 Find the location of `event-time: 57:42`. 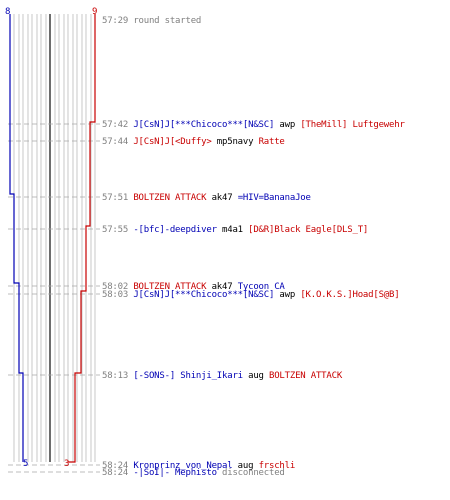

event-time: 57:42 is located at coordinates (118, 125).